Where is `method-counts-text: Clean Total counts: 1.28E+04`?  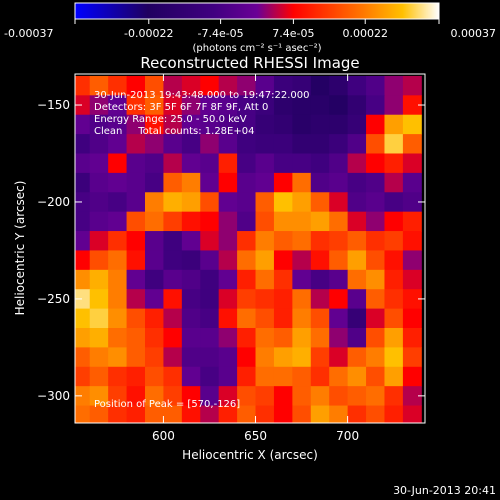
method-counts-text: Clean Total counts: 1.28E+04 is located at coordinates (174, 131).